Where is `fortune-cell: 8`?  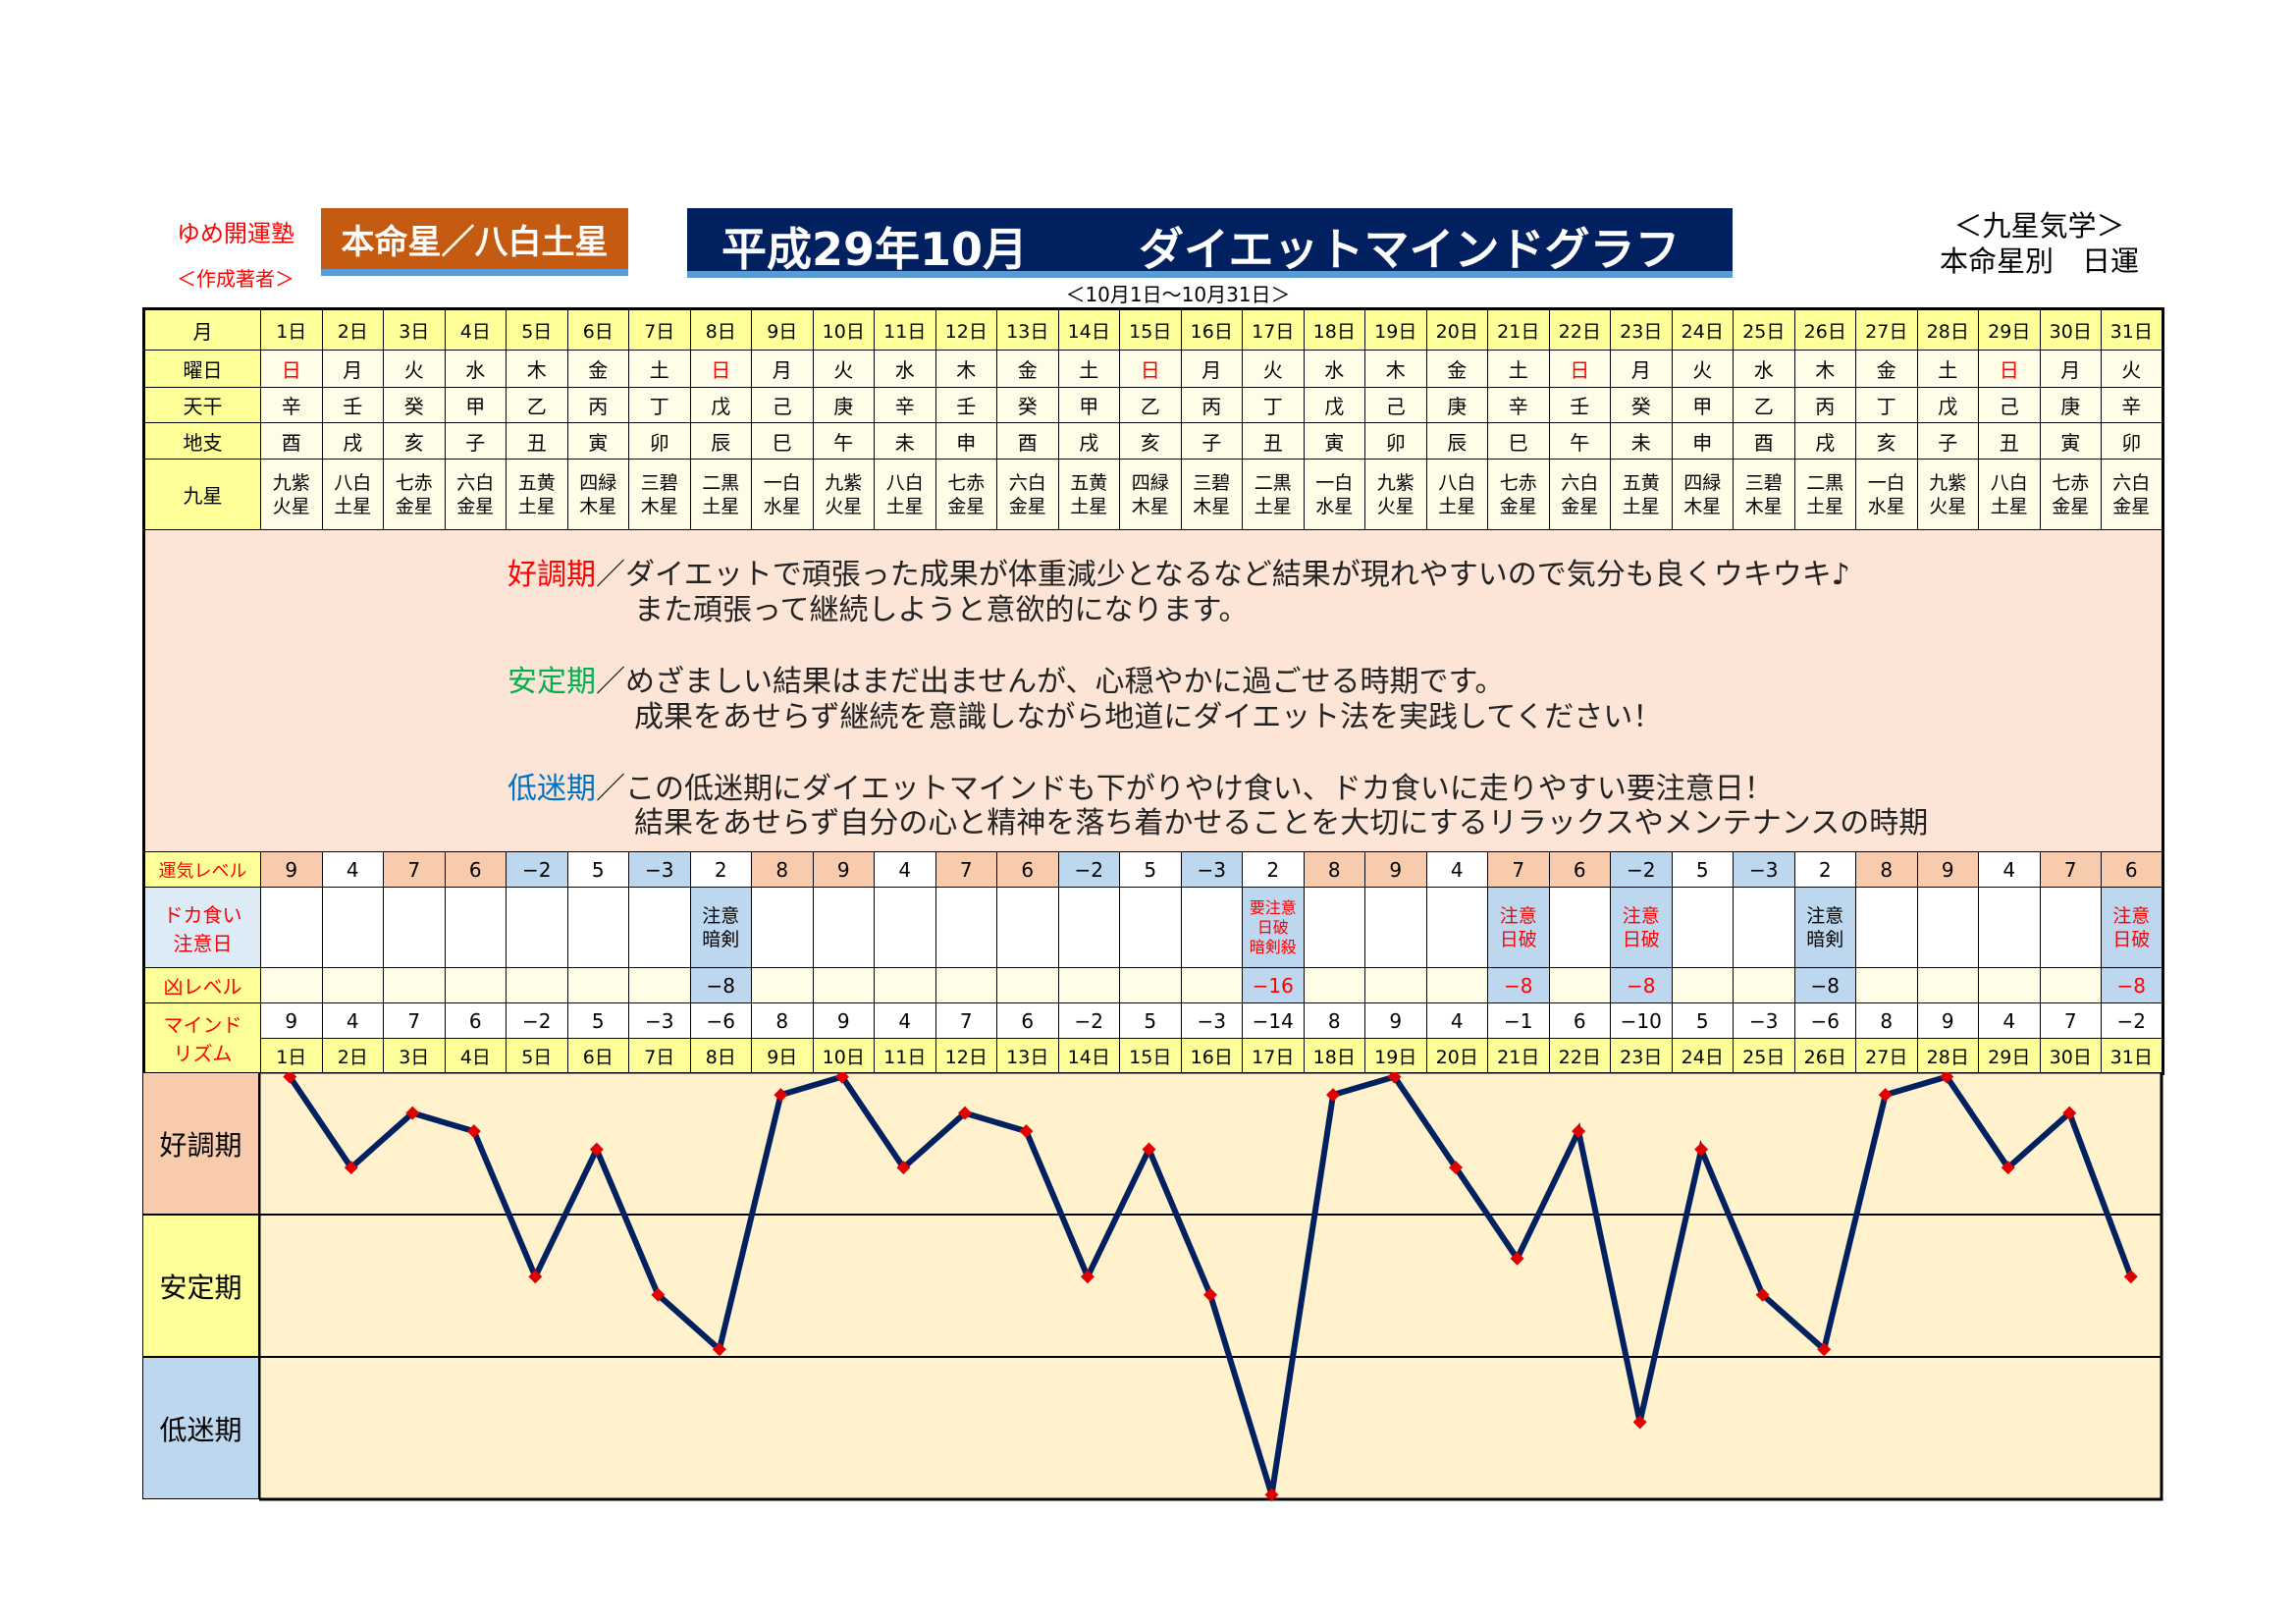
fortune-cell: 8 is located at coordinates (782, 869).